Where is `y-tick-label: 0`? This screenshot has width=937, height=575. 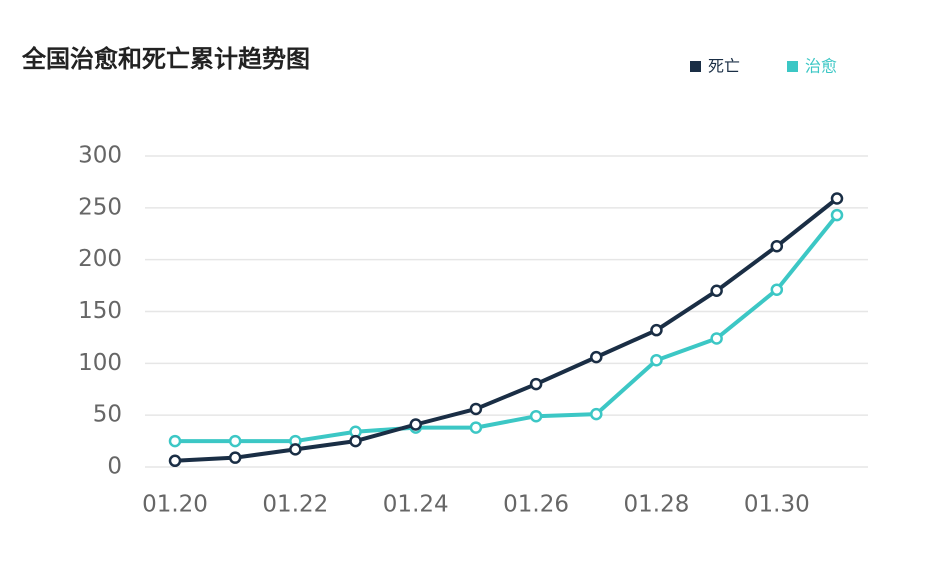
y-tick-label: 0 is located at coordinates (114, 467).